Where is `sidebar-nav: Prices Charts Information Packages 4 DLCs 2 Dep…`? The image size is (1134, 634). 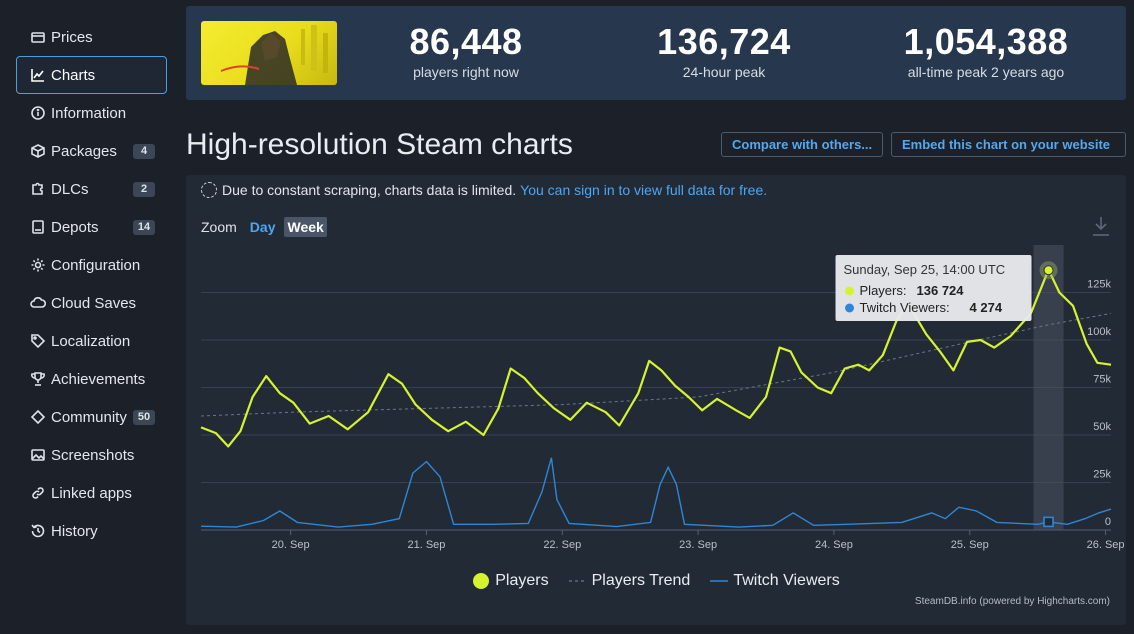
sidebar-nav: Prices Charts Information Packages 4 DLCs 2 Dep… is located at coordinates (91, 284).